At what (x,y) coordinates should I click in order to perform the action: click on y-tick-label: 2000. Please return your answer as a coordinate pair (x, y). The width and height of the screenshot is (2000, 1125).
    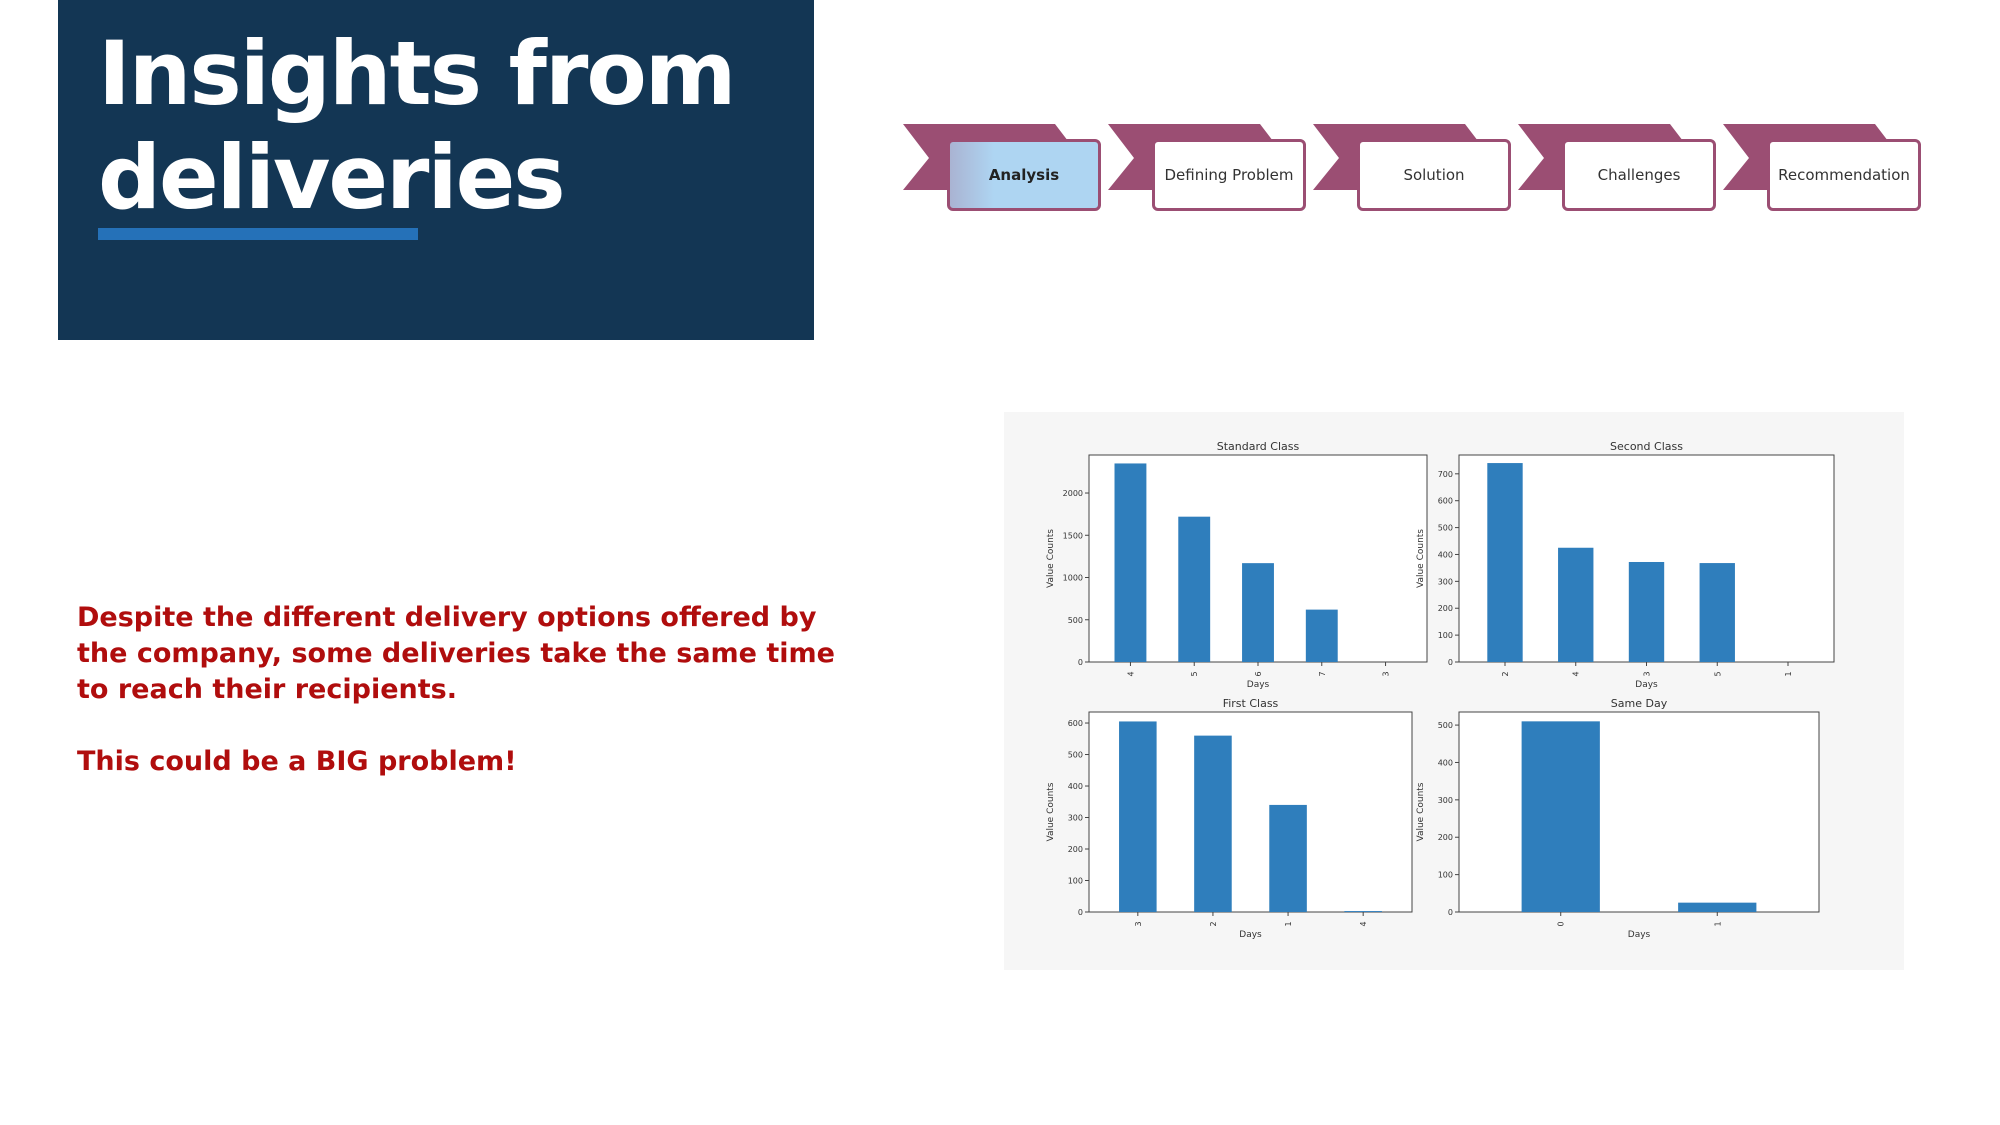
    Looking at the image, I should click on (1073, 493).